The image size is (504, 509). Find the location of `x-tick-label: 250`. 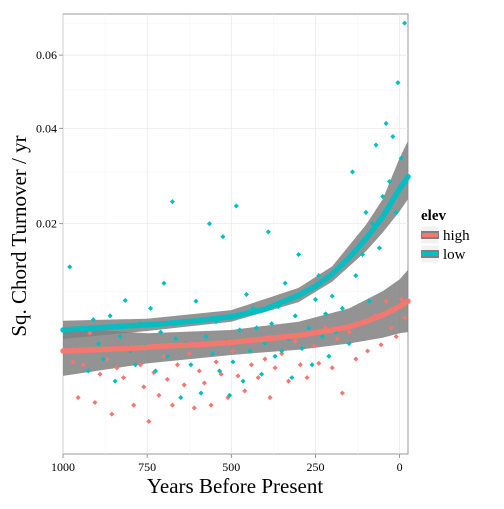

x-tick-label: 250 is located at coordinates (315, 467).